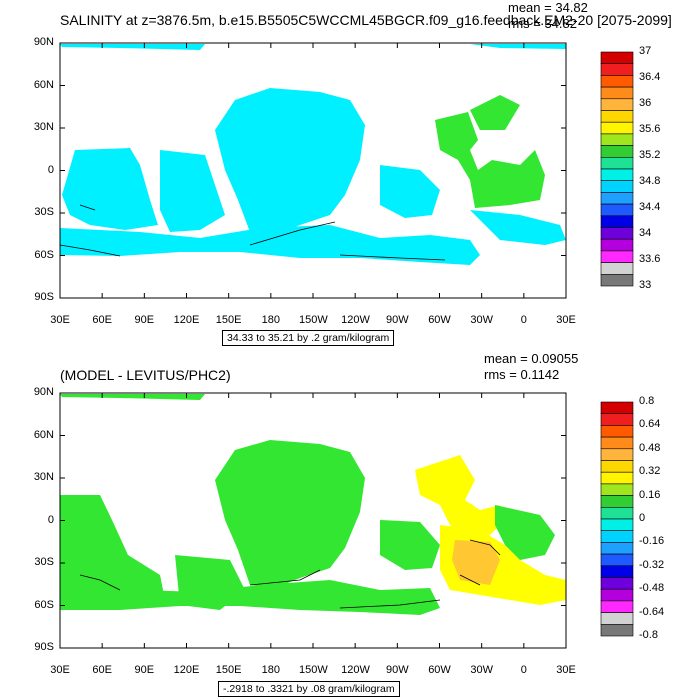  Describe the element at coordinates (192, 191) in the screenshot. I see `indian-ocean-east` at that location.